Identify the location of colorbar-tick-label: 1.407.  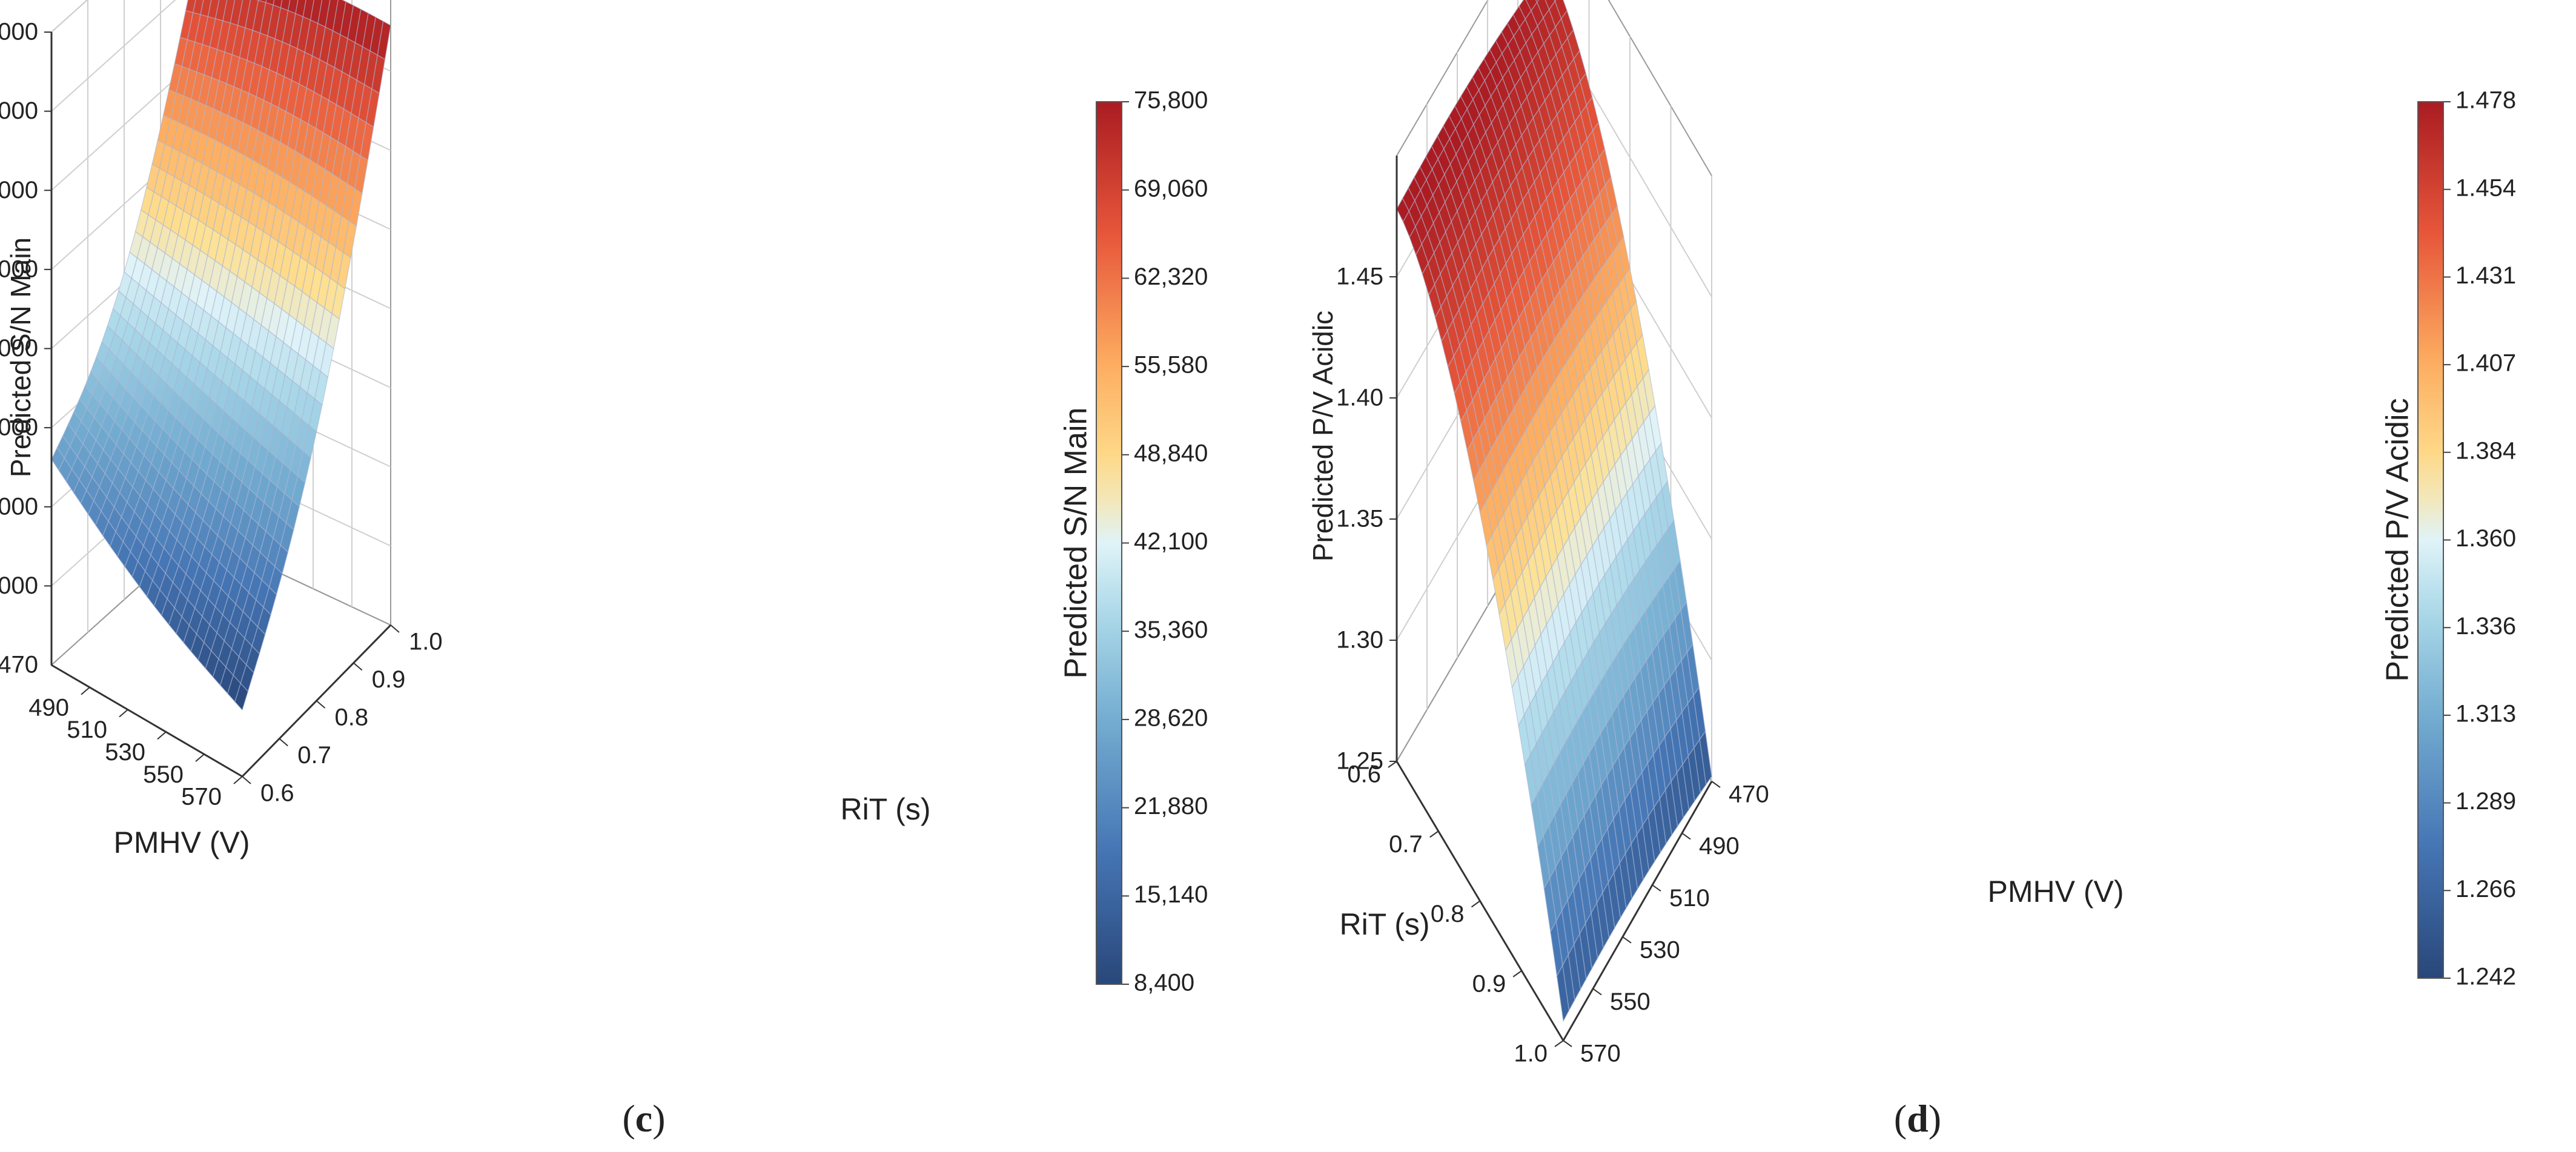
(2485, 363).